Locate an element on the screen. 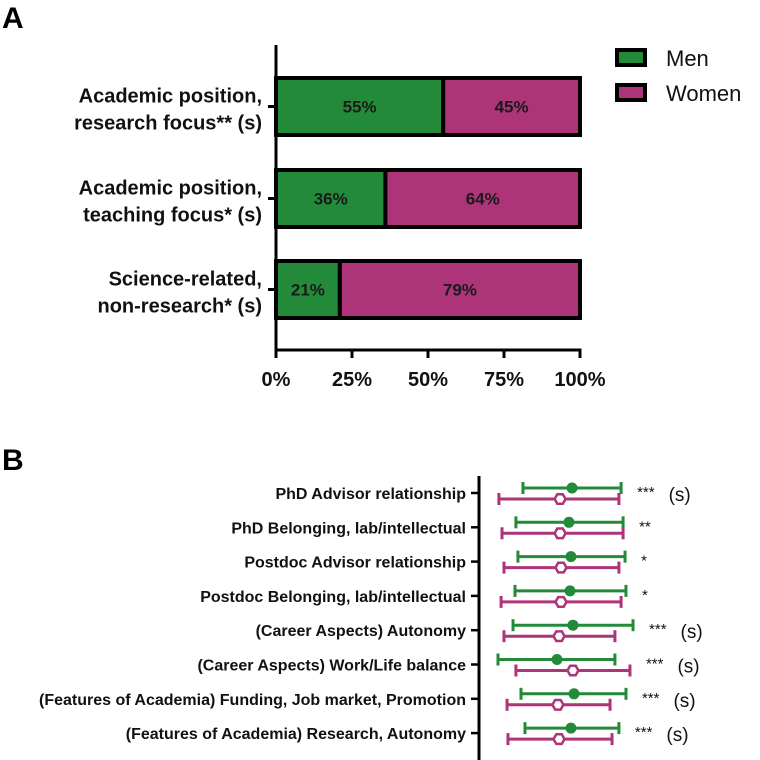  significance-stars: ** is located at coordinates (645, 526).